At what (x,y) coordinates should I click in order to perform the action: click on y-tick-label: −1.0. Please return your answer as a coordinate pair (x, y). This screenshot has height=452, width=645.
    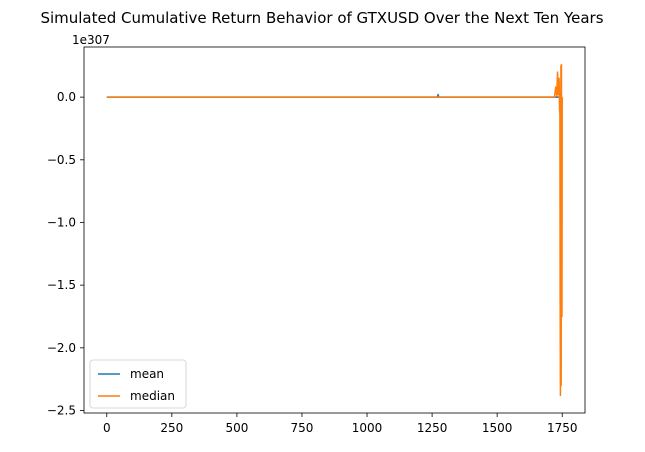
    Looking at the image, I should click on (61, 222).